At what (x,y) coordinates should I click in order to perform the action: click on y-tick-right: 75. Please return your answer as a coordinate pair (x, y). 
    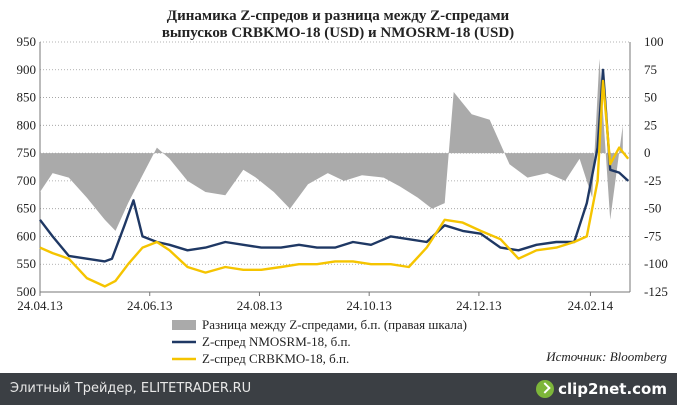
    Looking at the image, I should click on (650, 69).